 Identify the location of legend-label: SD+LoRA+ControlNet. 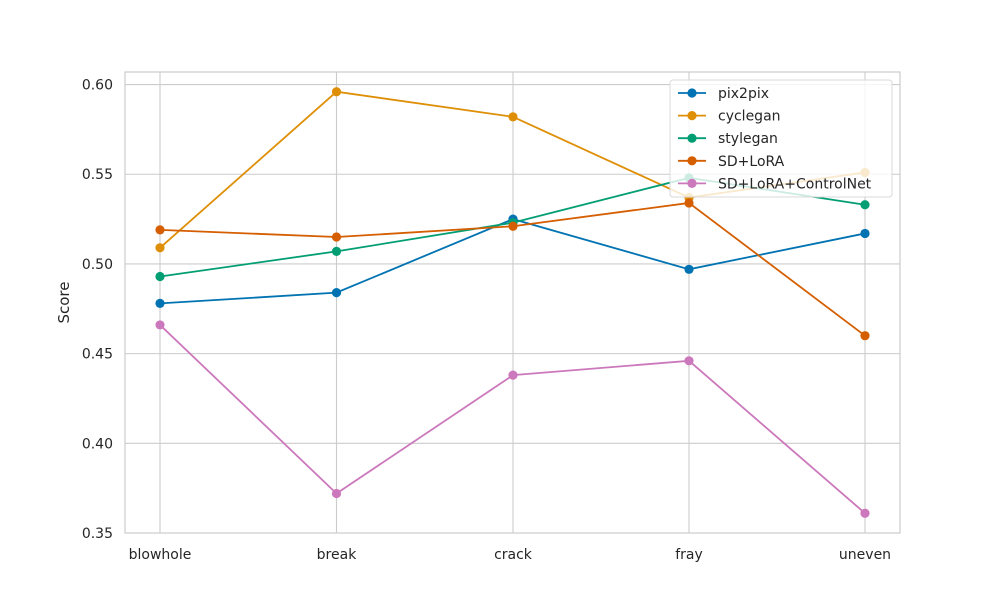
(795, 184).